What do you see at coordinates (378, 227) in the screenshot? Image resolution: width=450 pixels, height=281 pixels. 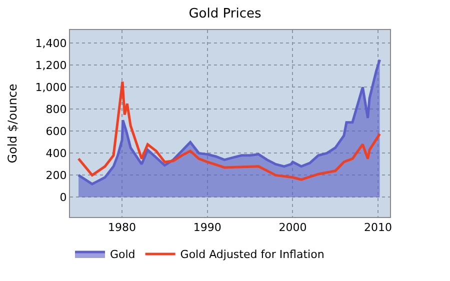 I see `x-tick-label: 2010` at bounding box center [378, 227].